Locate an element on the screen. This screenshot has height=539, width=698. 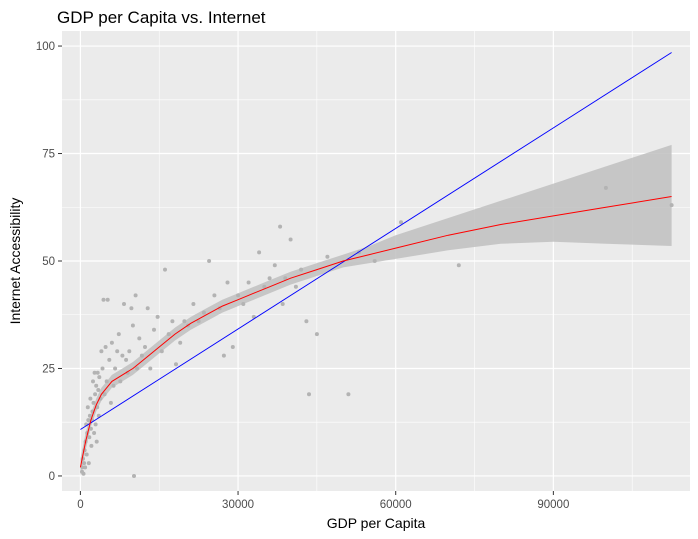
y-tick-label: 75 is located at coordinates (48, 155).